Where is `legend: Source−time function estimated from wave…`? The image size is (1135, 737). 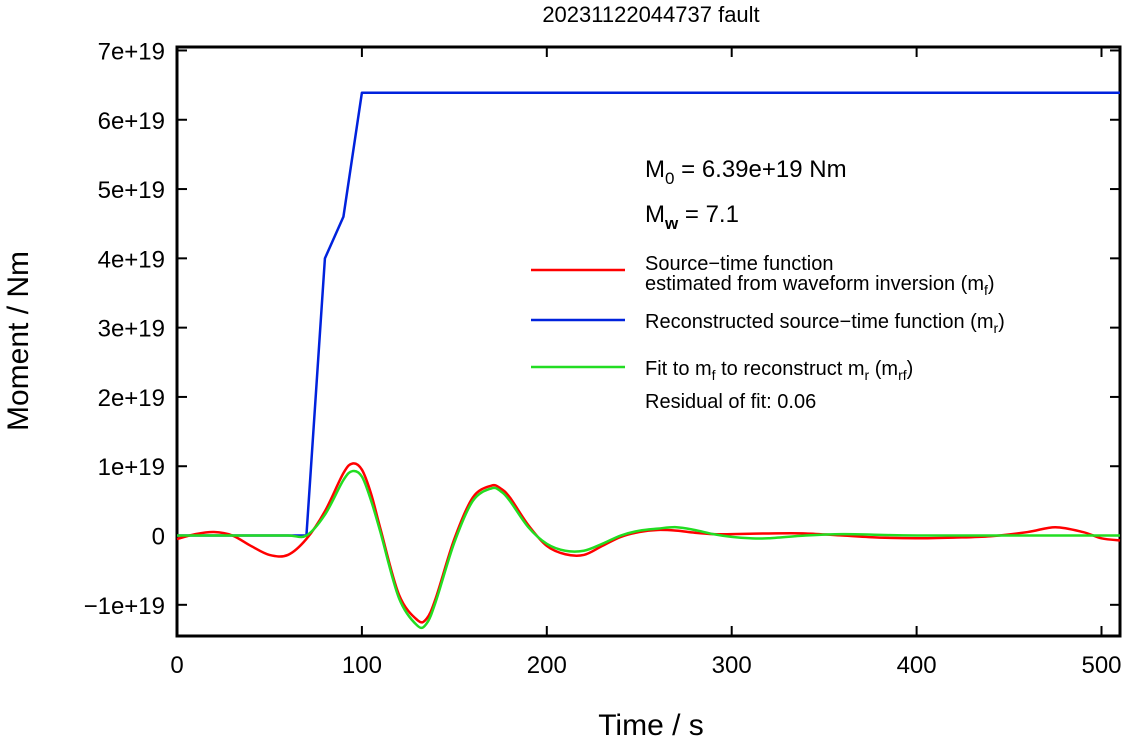 legend: Source−time function estimated from wave… is located at coordinates (768, 333).